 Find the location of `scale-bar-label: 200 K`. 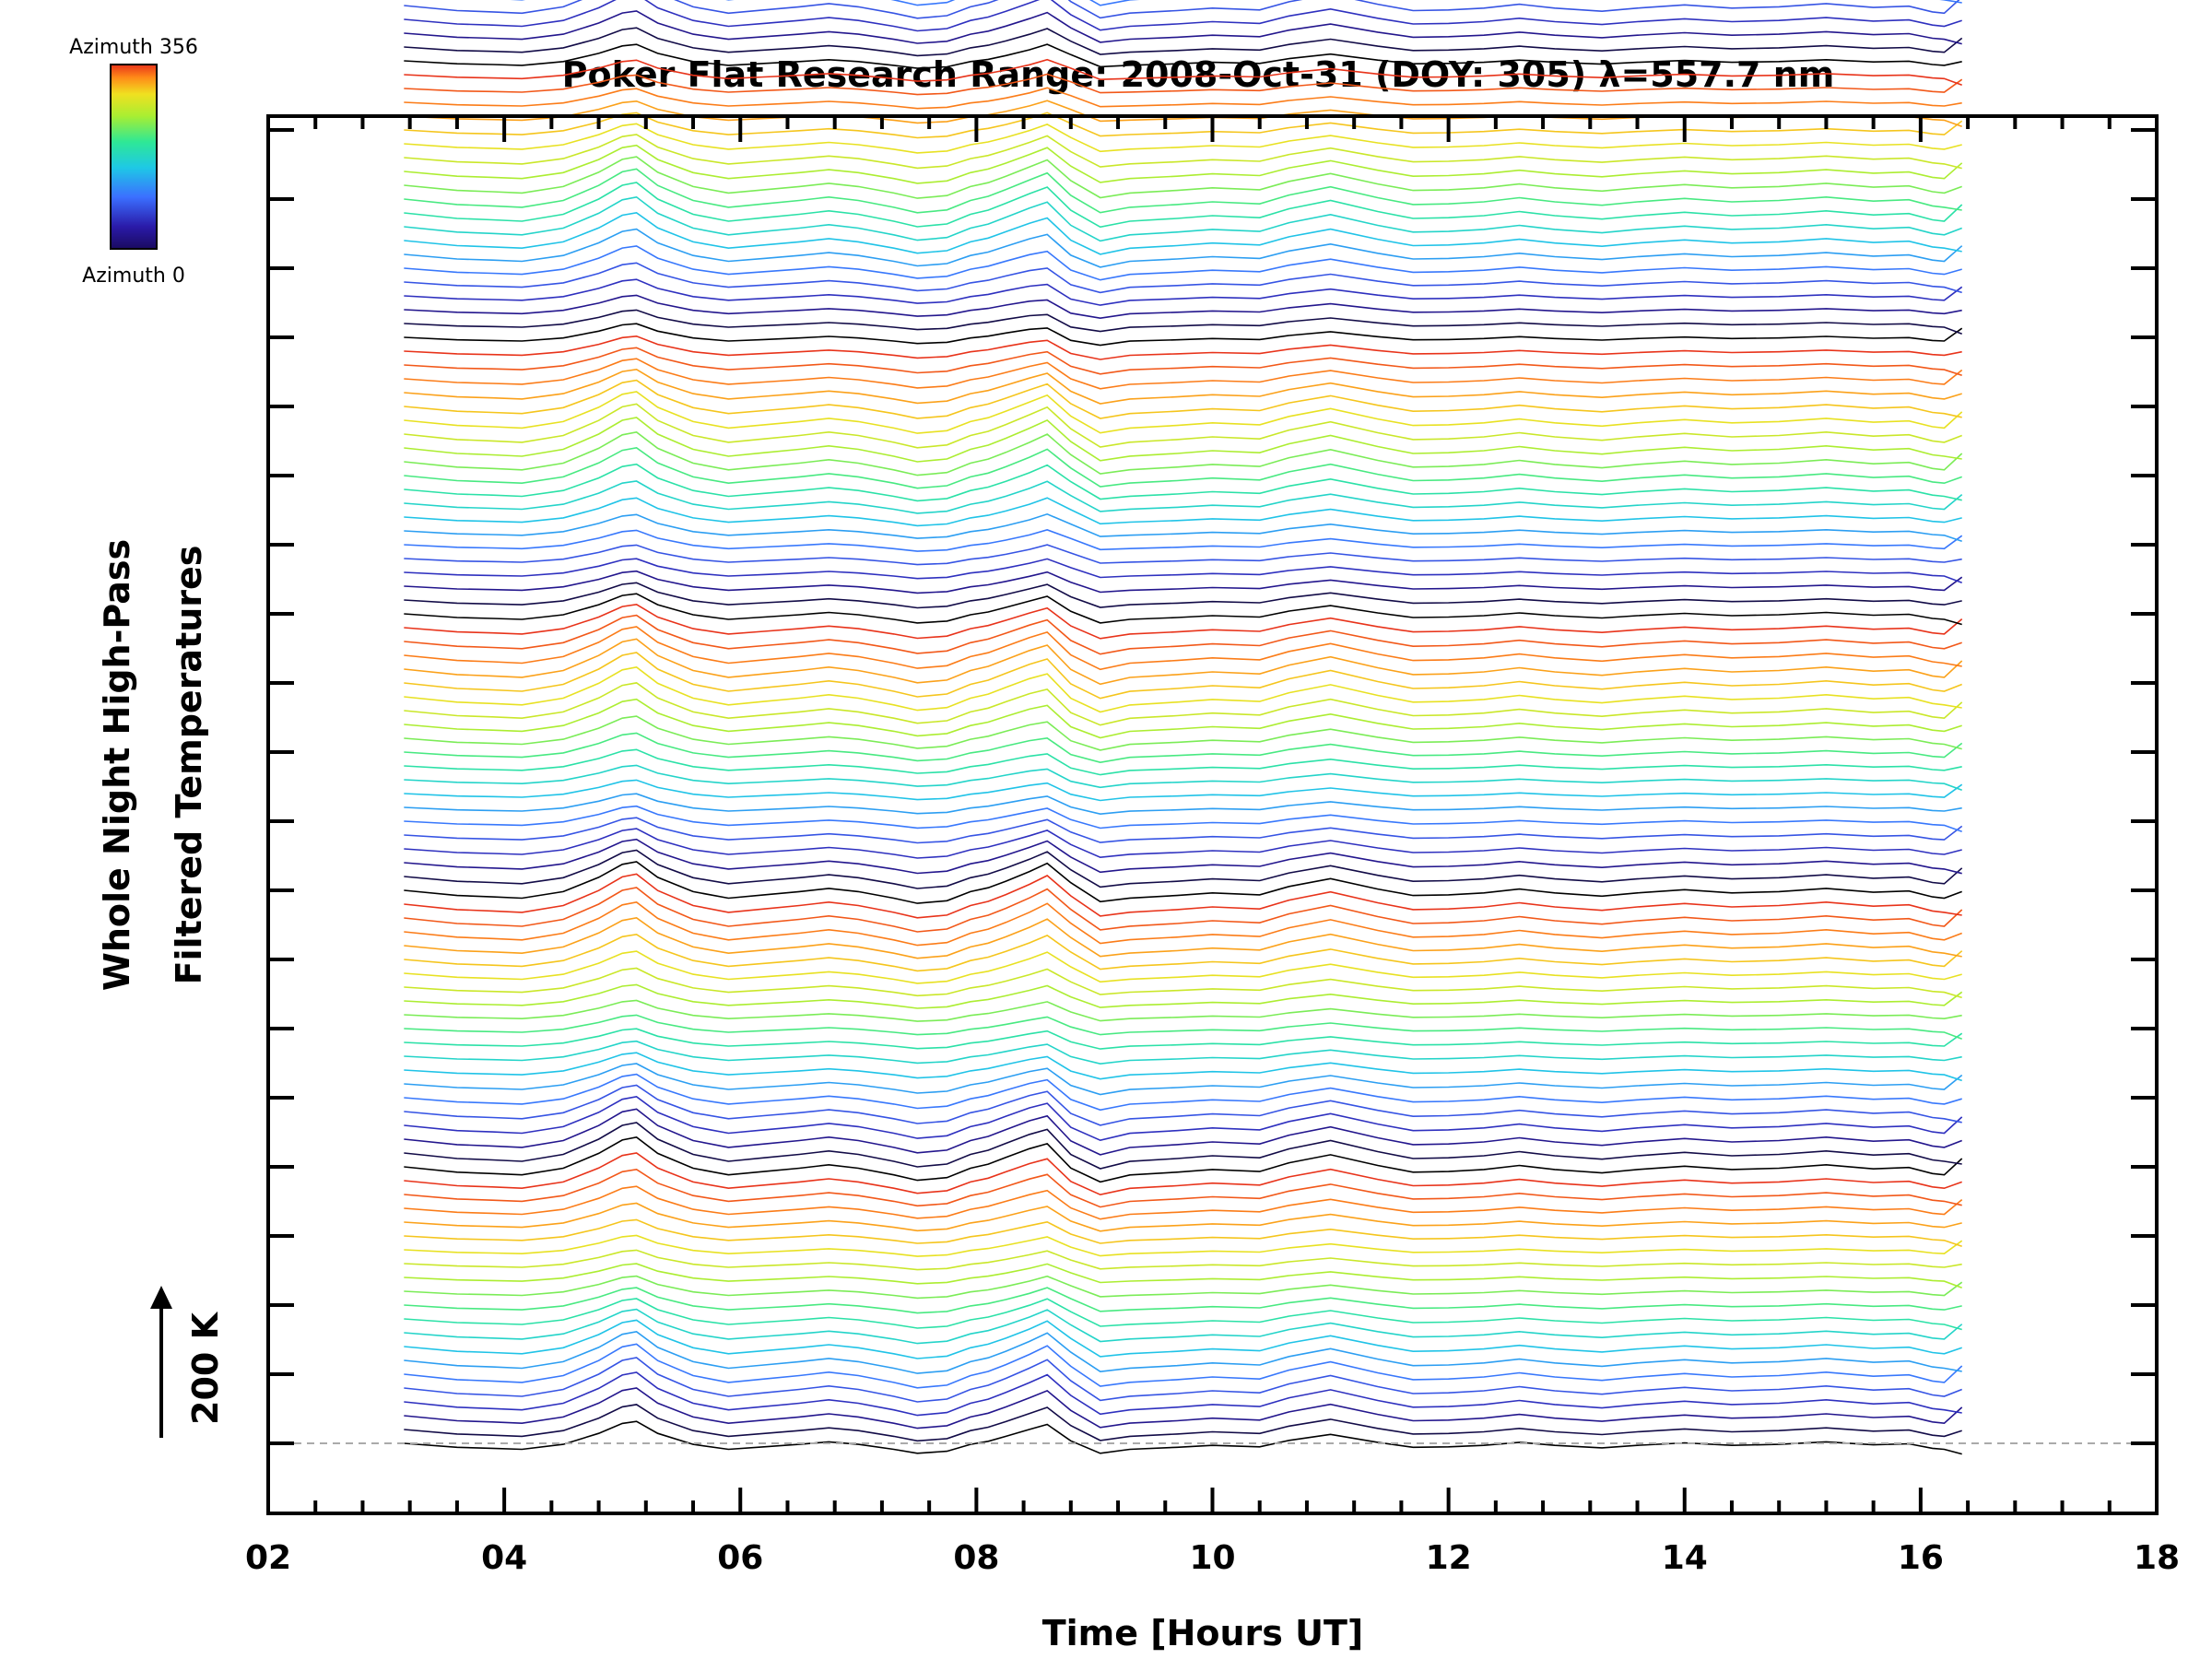

scale-bar-label: 200 K is located at coordinates (205, 1368).